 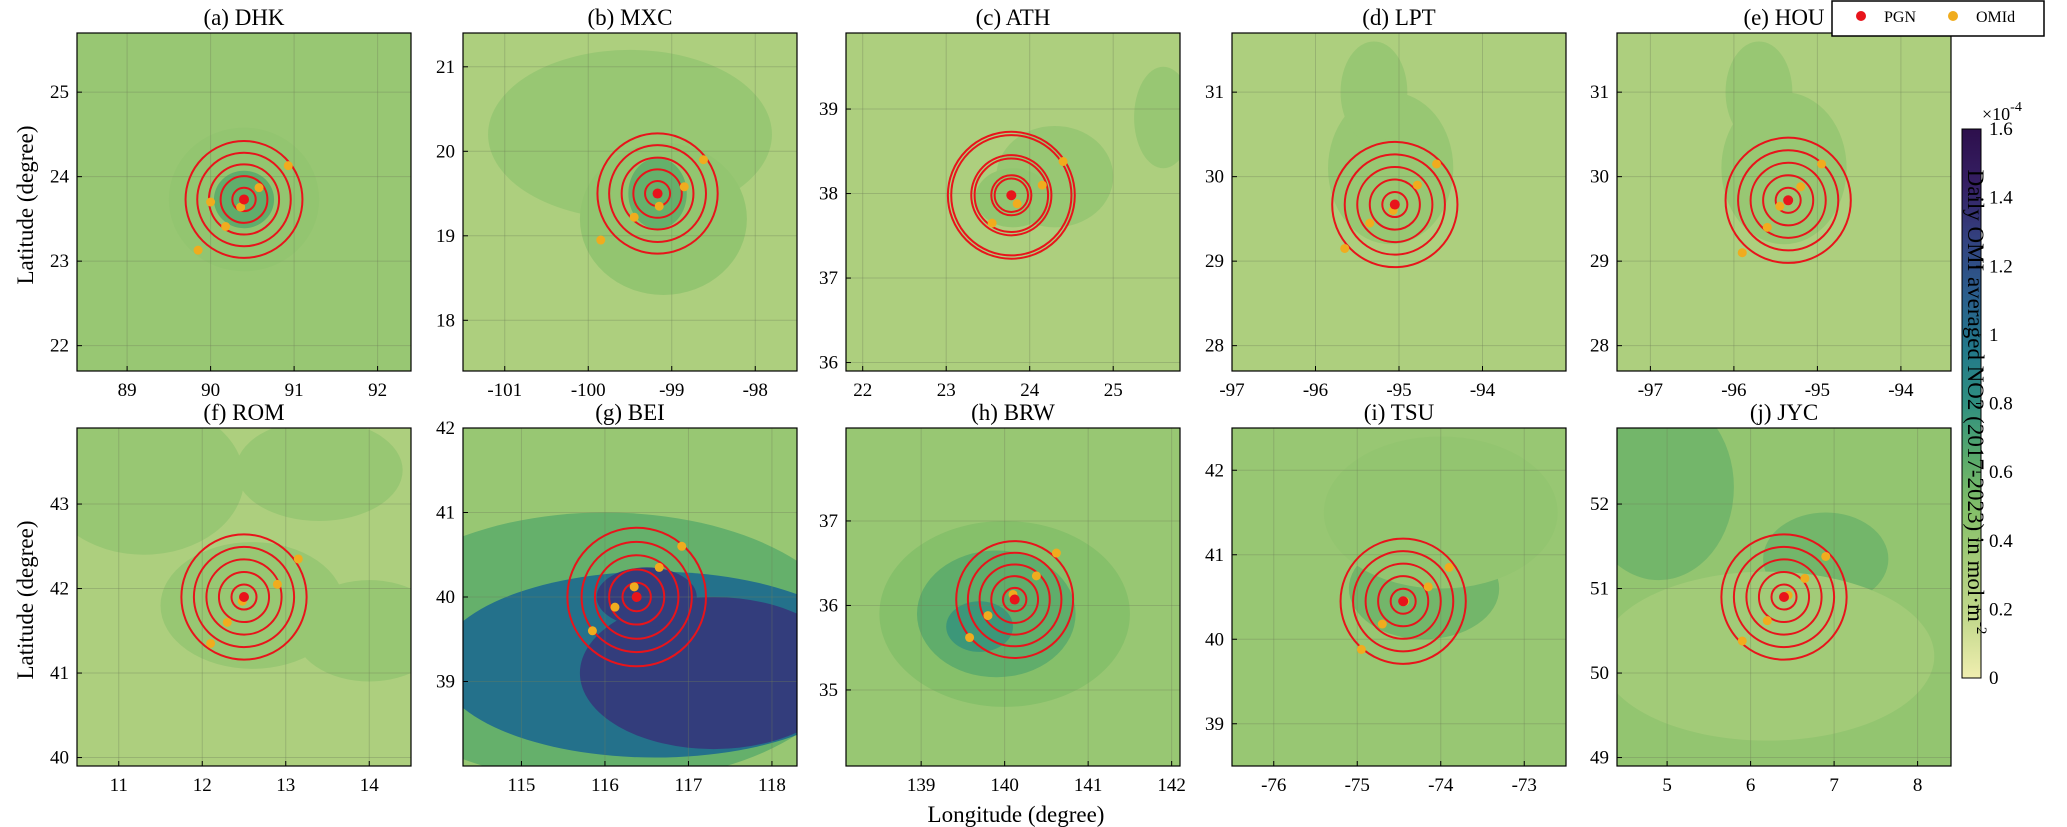 What do you see at coordinates (1784, 412) in the screenshot?
I see `panel-title: (j) JYC` at bounding box center [1784, 412].